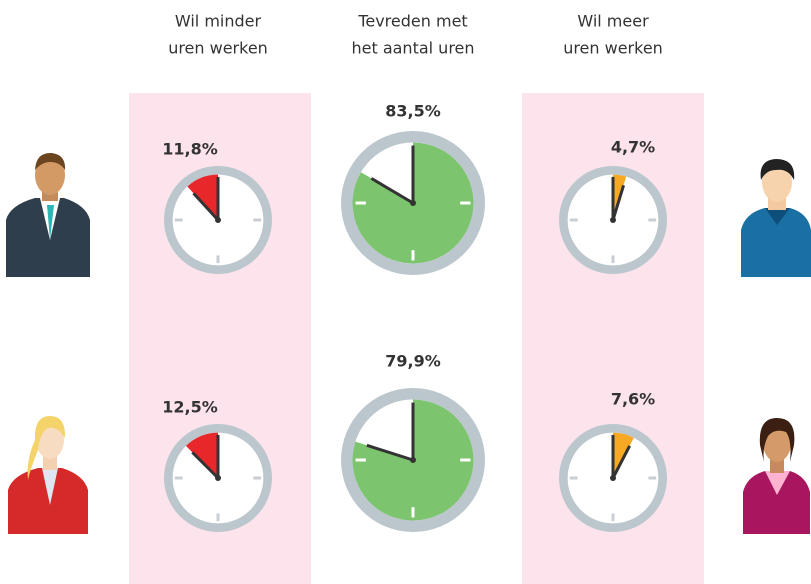 The width and height of the screenshot is (811, 584). Describe the element at coordinates (412, 48) in the screenshot. I see `column-header: het aantal uren` at that location.